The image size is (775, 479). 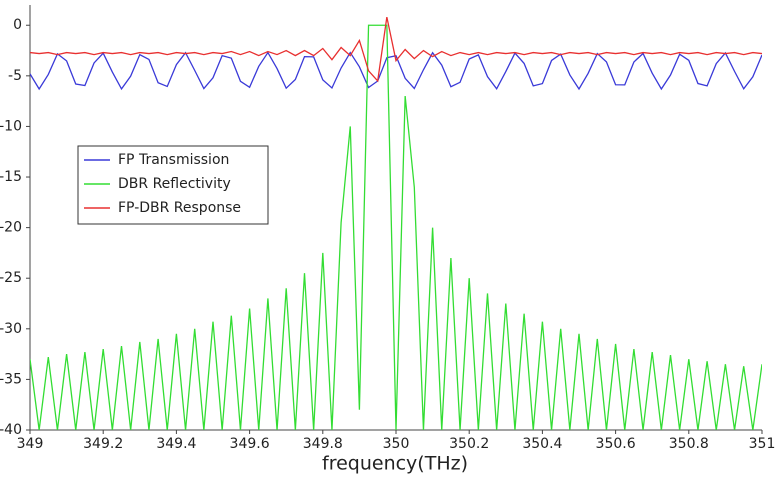 I want to click on x-tick-label: 349.4, so click(x=176, y=444).